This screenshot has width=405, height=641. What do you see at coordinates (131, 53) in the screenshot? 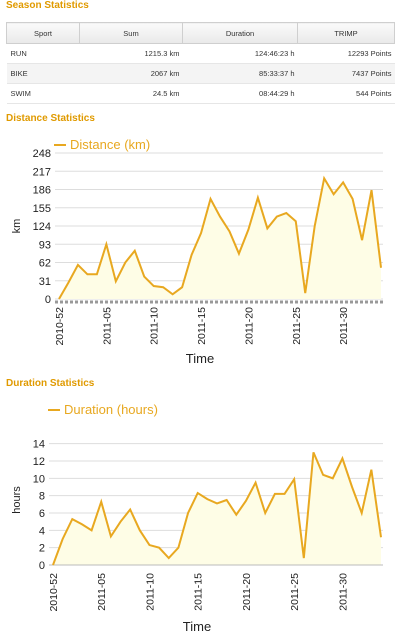
I see `cell-sum: 1215.3 km` at bounding box center [131, 53].